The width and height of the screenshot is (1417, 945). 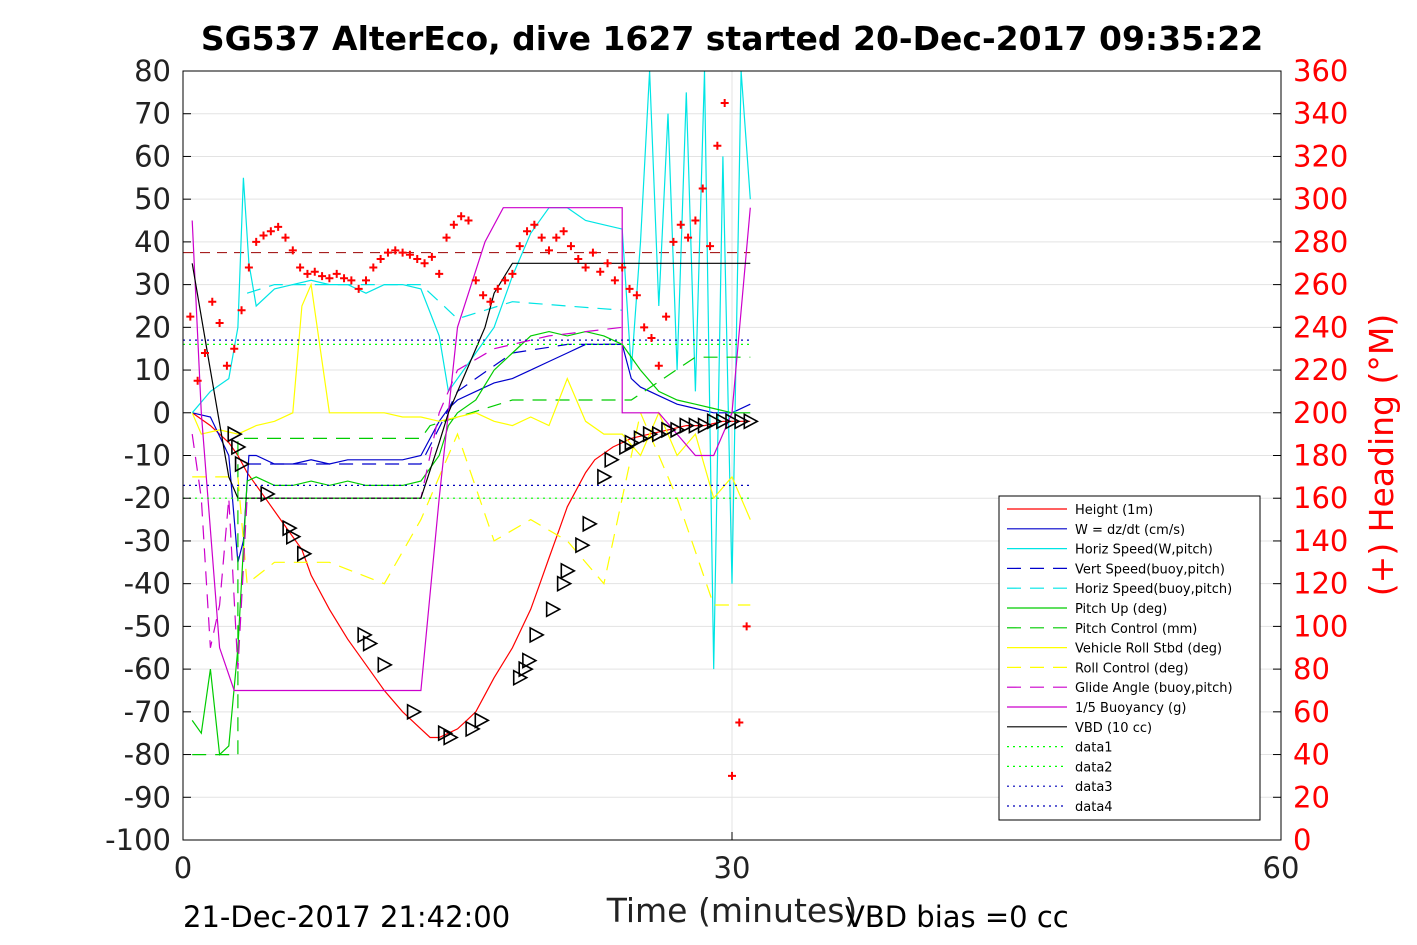 What do you see at coordinates (1320, 156) in the screenshot?
I see `y2-tick-label: 320` at bounding box center [1320, 156].